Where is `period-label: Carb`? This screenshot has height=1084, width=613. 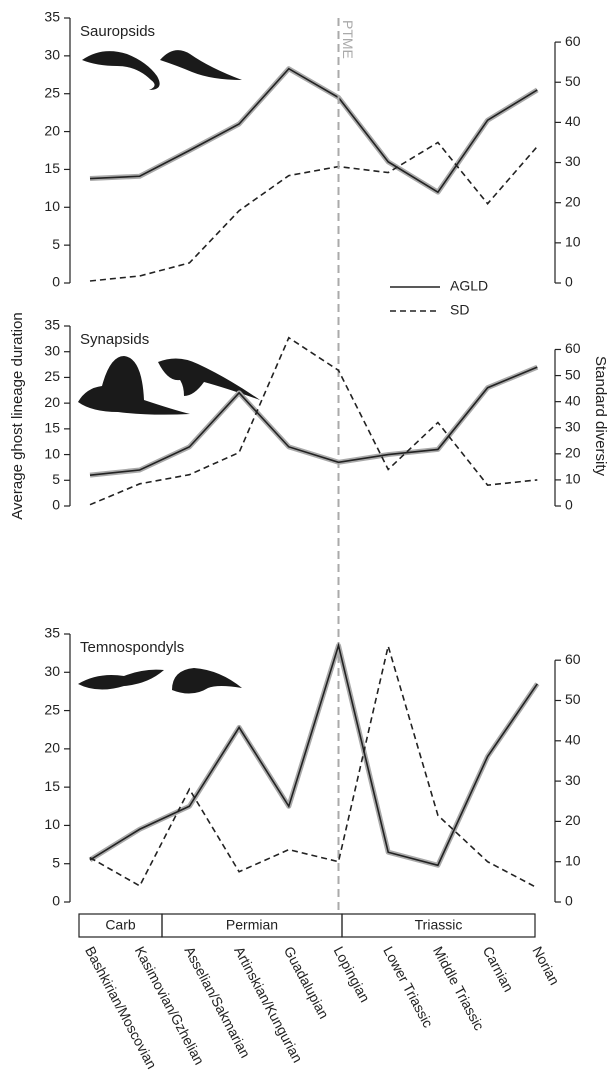
period-label: Carb is located at coordinates (120, 925).